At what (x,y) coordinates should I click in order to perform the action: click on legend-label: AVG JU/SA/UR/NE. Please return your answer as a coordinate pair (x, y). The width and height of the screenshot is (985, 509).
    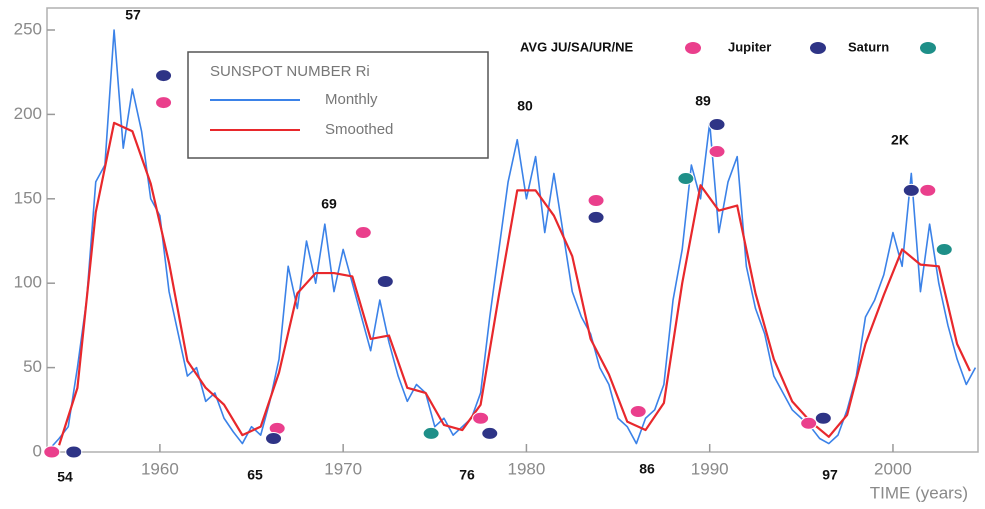
    Looking at the image, I should click on (576, 46).